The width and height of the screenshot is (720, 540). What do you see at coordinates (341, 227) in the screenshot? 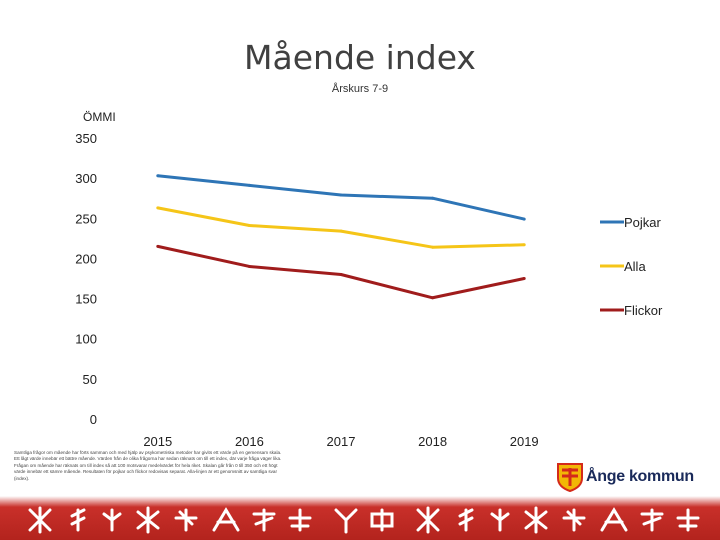
I see `series-line-alla` at bounding box center [341, 227].